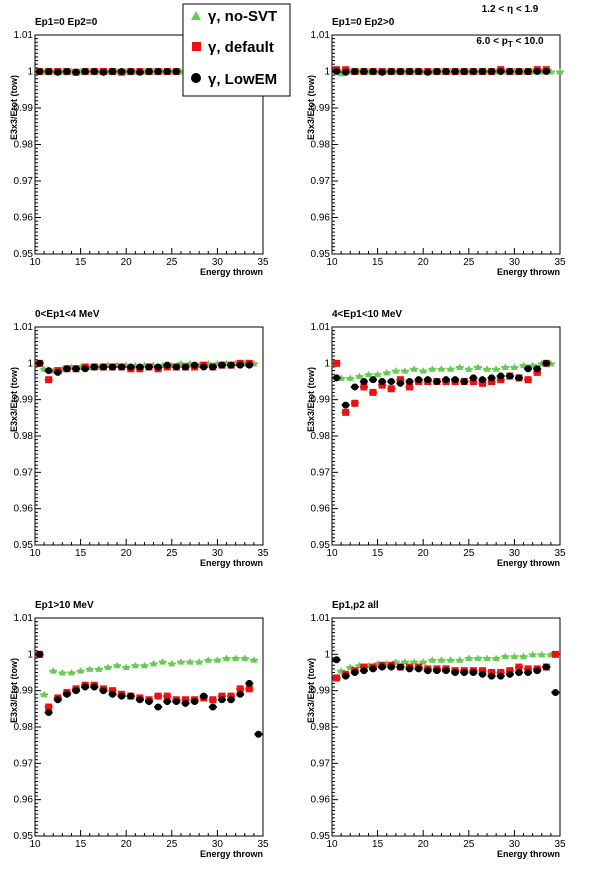 The width and height of the screenshot is (596, 872). I want to click on panel-title: Ep1=0 Ep2>0, so click(363, 22).